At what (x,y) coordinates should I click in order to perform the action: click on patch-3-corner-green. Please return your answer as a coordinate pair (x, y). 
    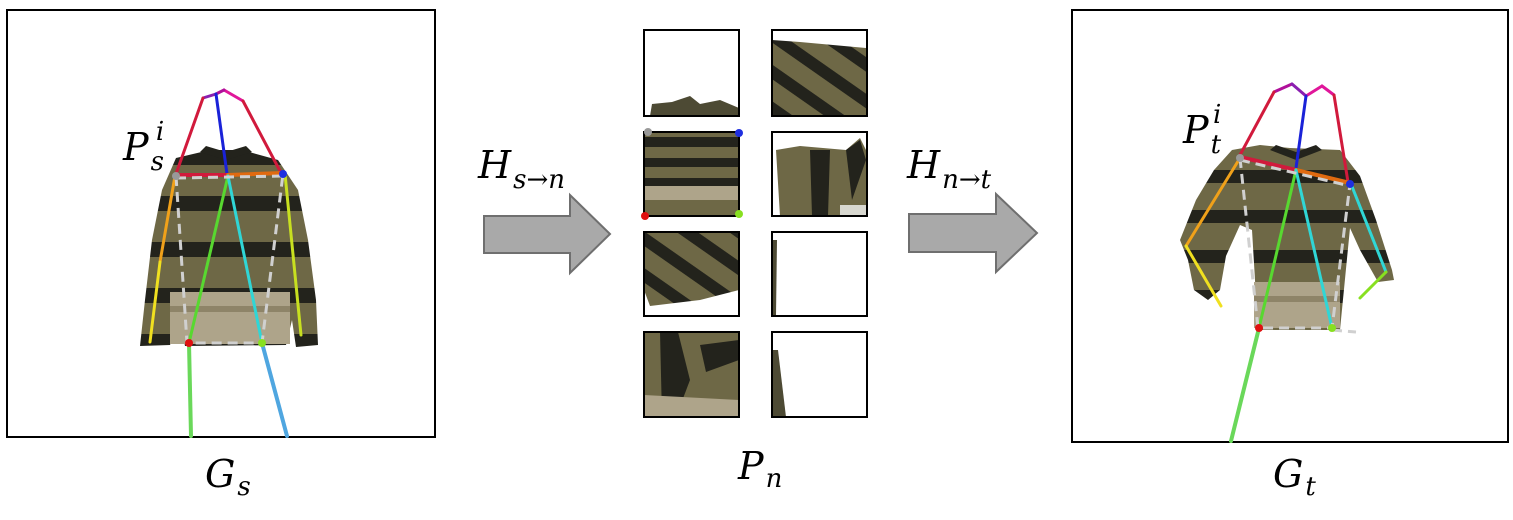
    Looking at the image, I should click on (739, 214).